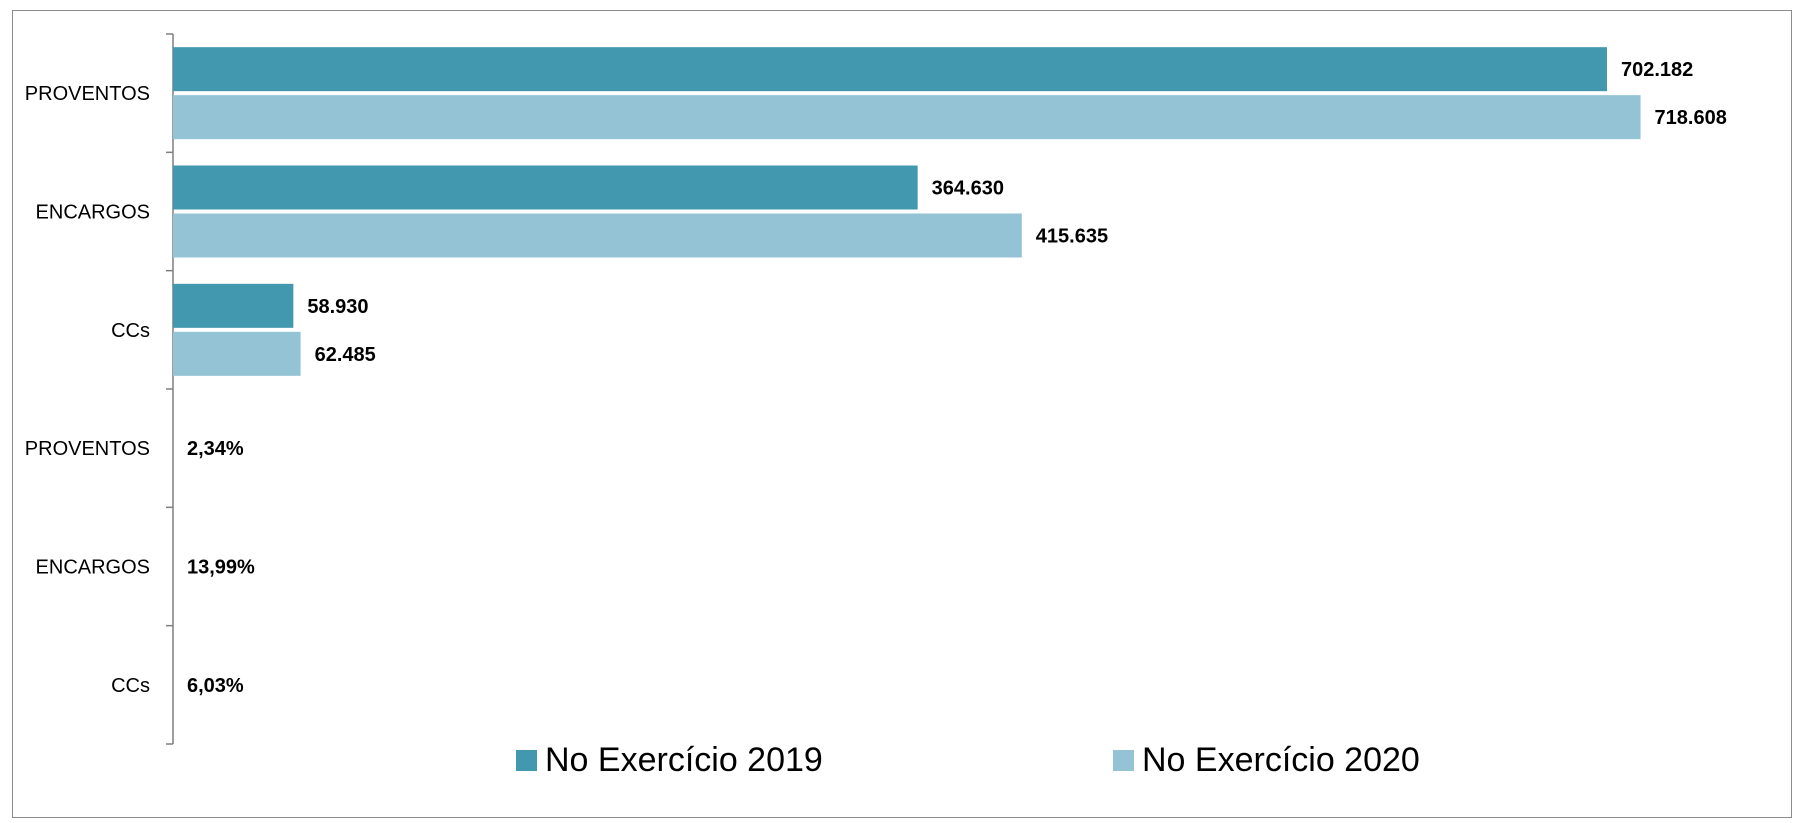 The height and width of the screenshot is (823, 1799). Describe the element at coordinates (526, 760) in the screenshot. I see `legend-swatch-2019` at that location.